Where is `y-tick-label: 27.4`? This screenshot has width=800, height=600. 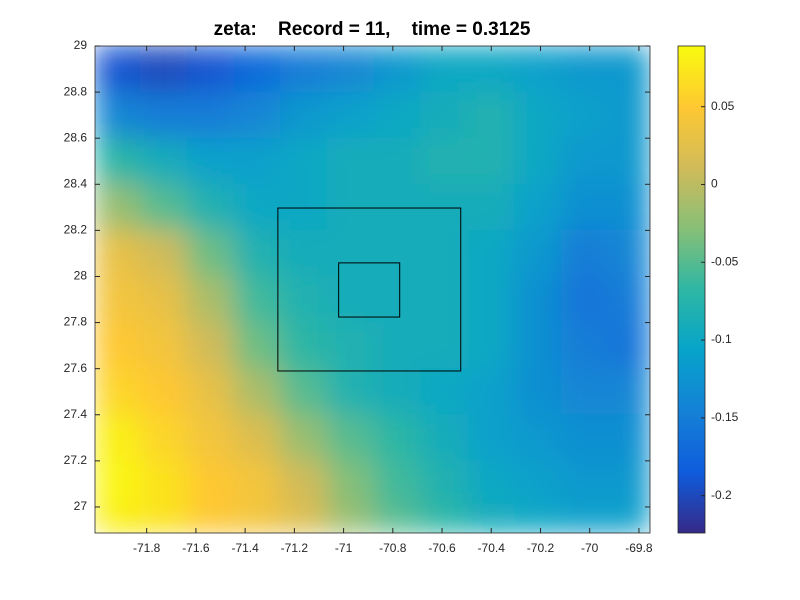
y-tick-label: 27.4 is located at coordinates (76, 414).